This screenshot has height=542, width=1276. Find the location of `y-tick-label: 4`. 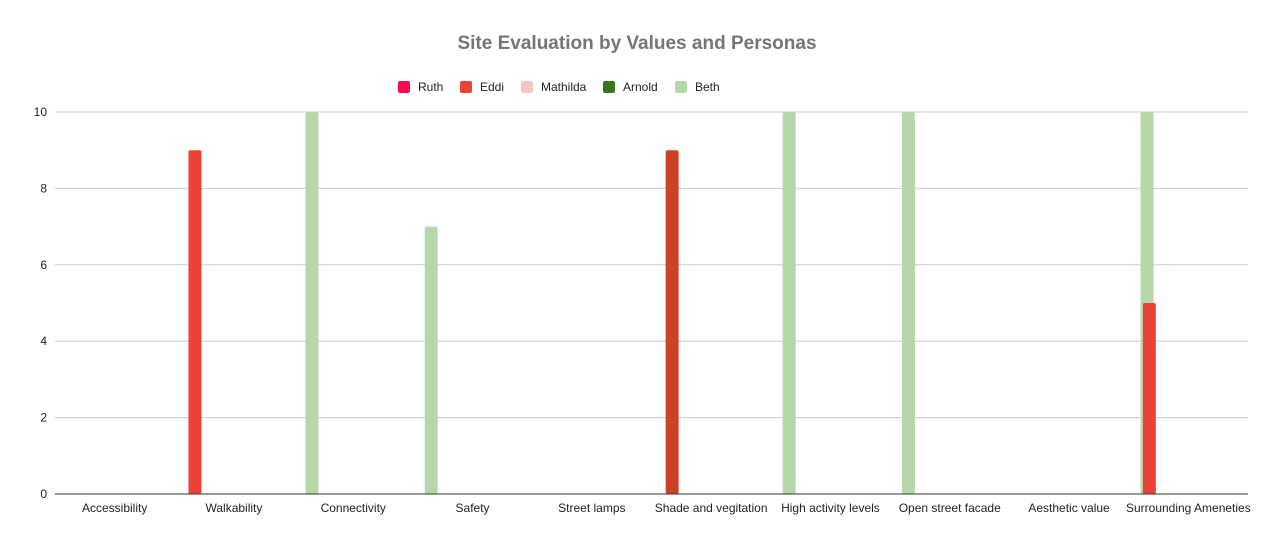

y-tick-label: 4 is located at coordinates (43, 341).